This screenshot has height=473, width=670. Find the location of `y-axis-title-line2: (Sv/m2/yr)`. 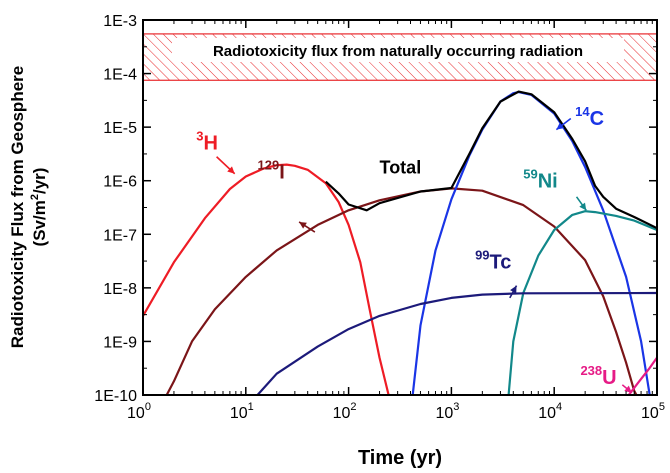

y-axis-title-line2: (Sv/m2/yr) is located at coordinates (39, 207).